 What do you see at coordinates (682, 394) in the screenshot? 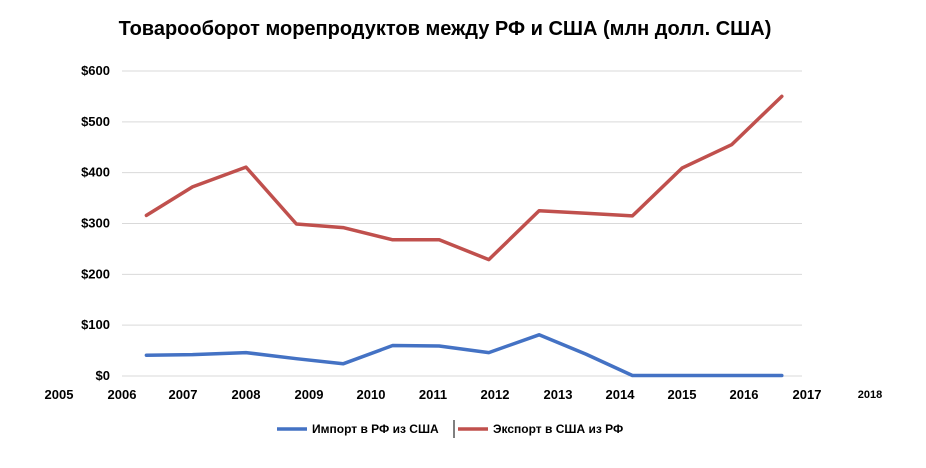
I see `x-tick-label: 2015` at bounding box center [682, 394].